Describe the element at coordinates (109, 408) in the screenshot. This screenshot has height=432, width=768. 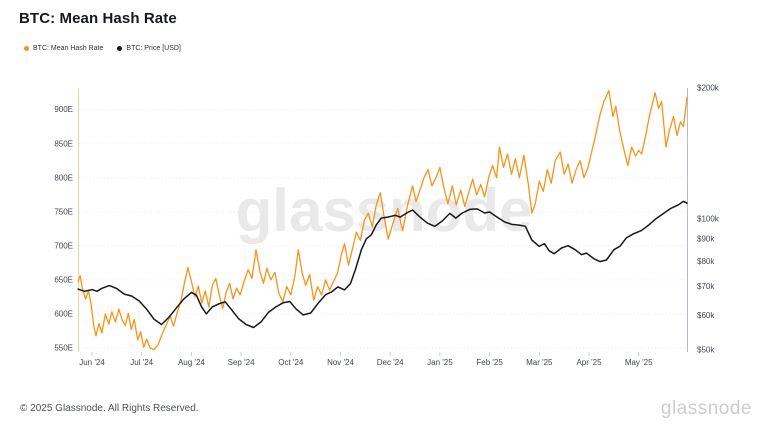
I see `footer-copyright: © 2025 Glassnode. All Rights Reserved.` at that location.